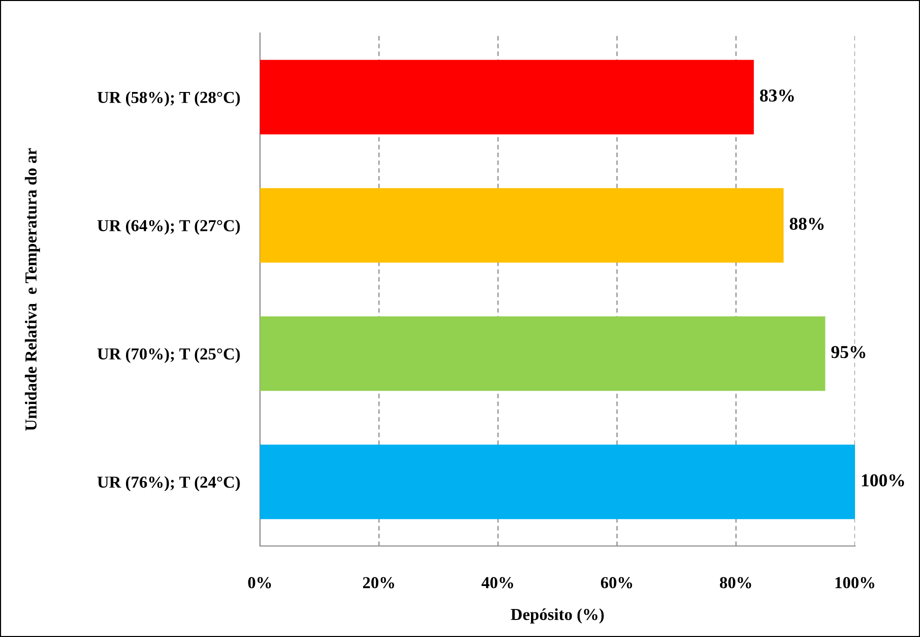 The width and height of the screenshot is (920, 637). I want to click on x-tick-label: 40%, so click(498, 582).